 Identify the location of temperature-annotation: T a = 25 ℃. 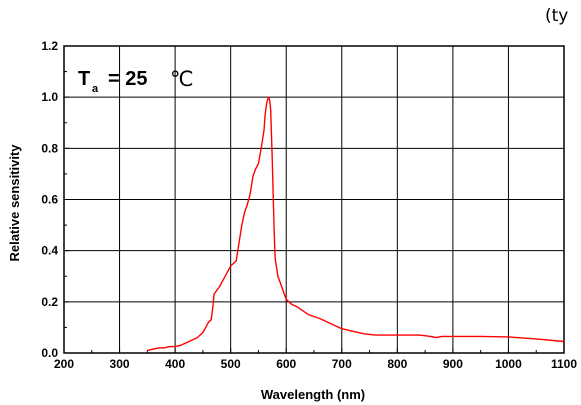
(136, 81).